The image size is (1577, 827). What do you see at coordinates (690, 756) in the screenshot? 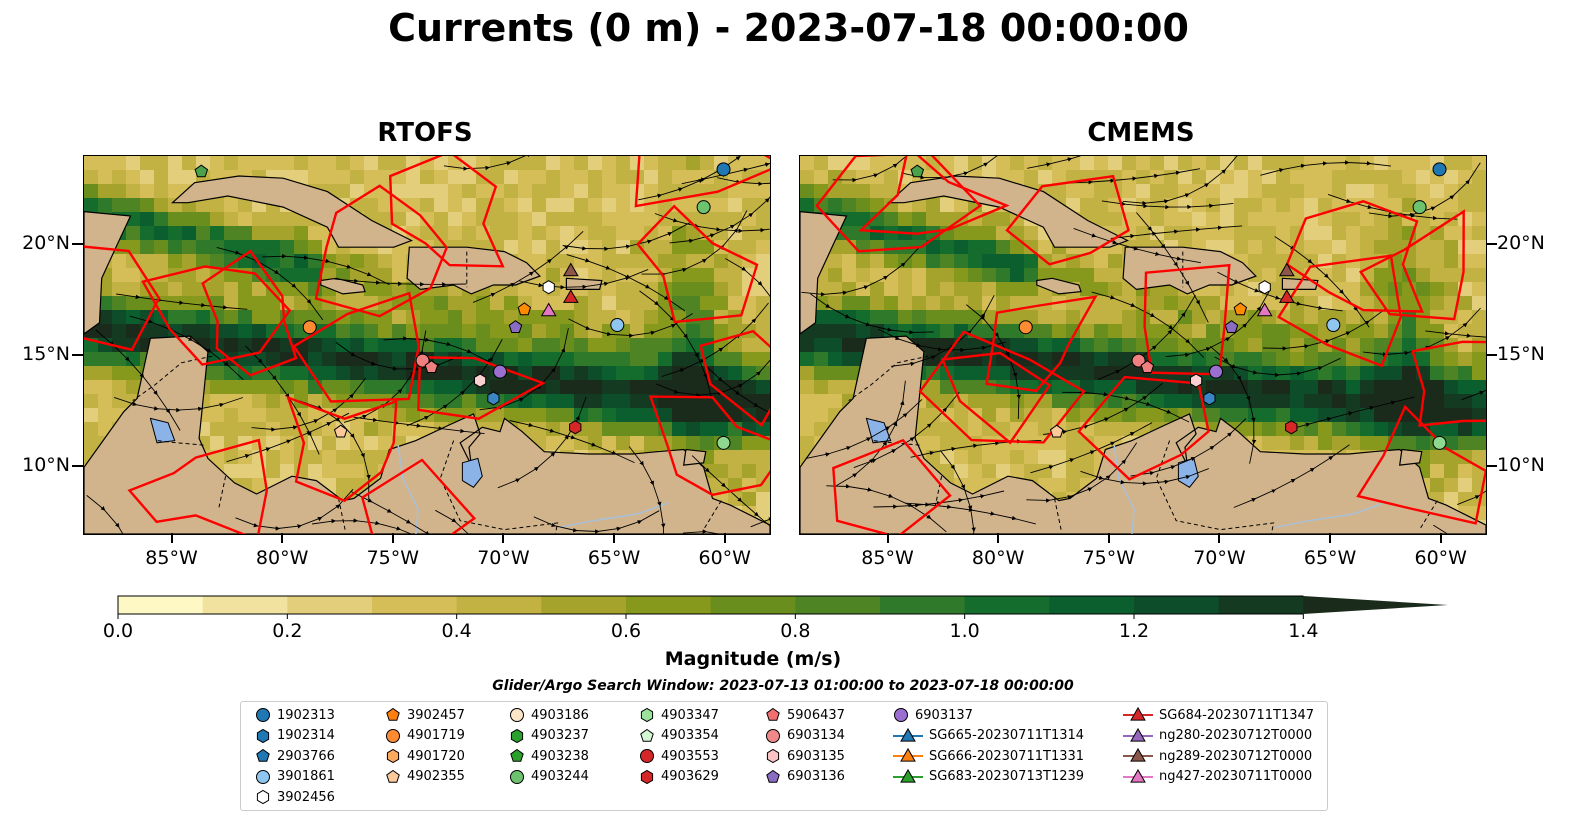
I see `legend-label: 4903553` at bounding box center [690, 756].